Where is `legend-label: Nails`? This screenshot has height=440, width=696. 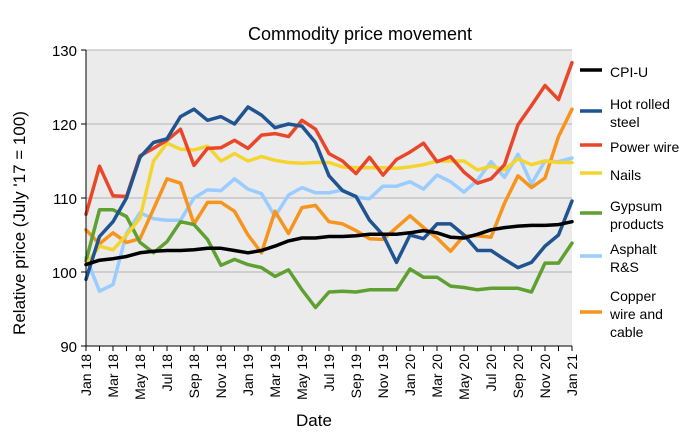
legend-label: Nails is located at coordinates (625, 175).